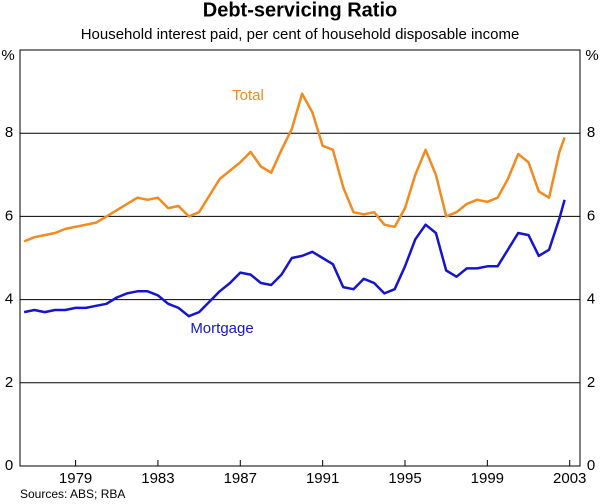 This screenshot has width=600, height=504. I want to click on x-tick-label: 1983, so click(157, 478).